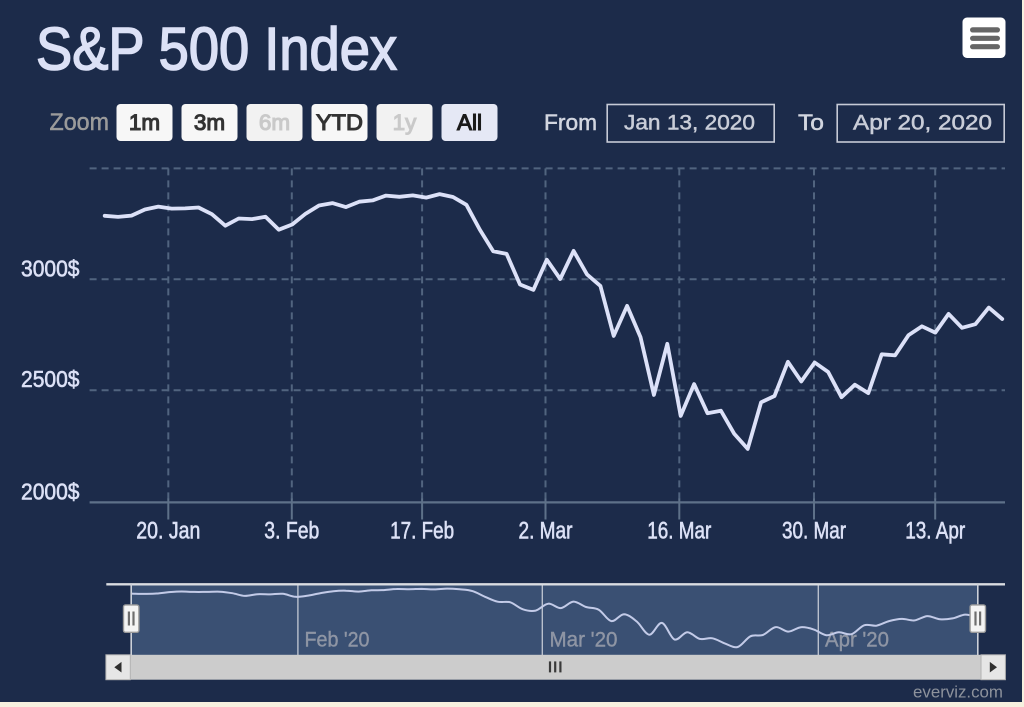 The image size is (1024, 707). I want to click on svg-text: To, so click(811, 122).